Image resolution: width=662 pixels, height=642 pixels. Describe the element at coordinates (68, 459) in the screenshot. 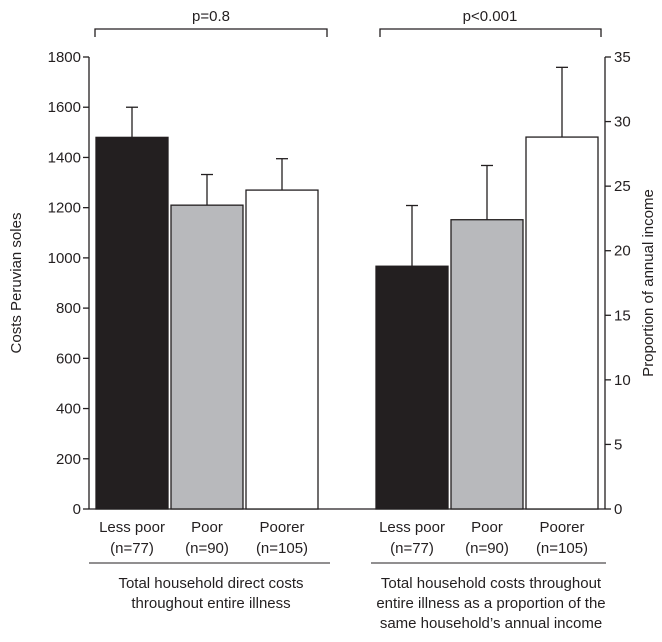

I see `left-tick-label: 200` at that location.